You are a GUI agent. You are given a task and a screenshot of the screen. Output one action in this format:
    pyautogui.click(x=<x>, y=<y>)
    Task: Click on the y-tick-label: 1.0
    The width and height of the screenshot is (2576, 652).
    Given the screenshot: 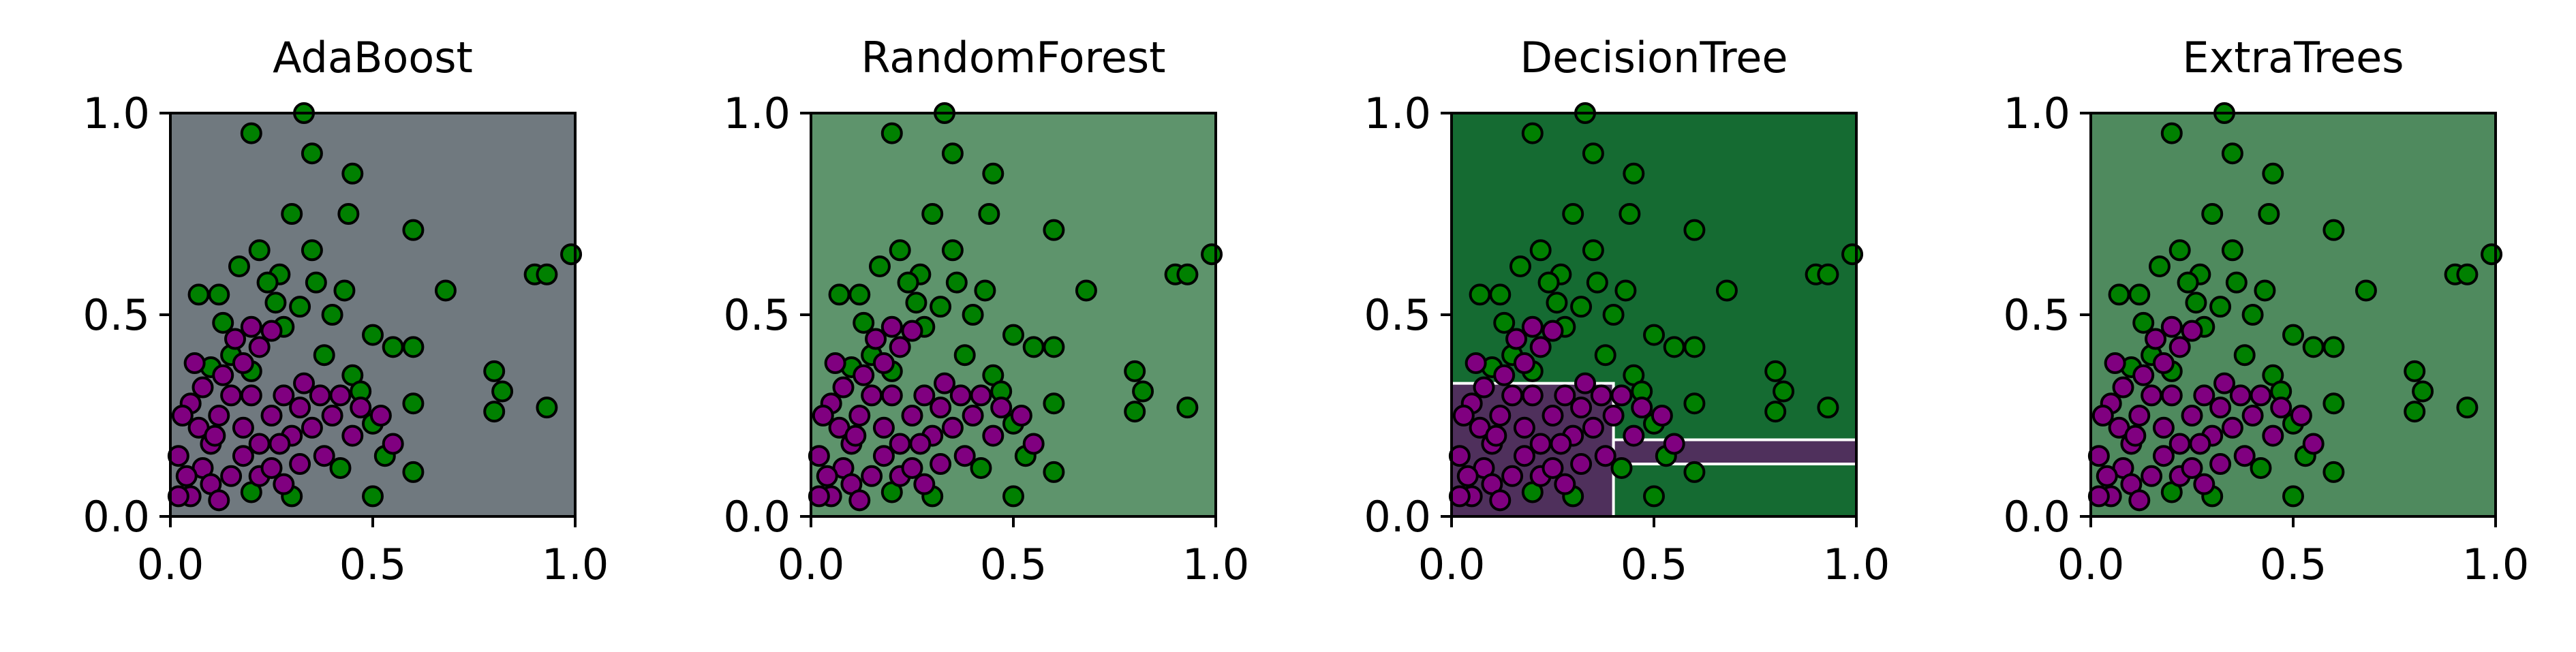 What is the action you would take?
    pyautogui.click(x=1397, y=113)
    